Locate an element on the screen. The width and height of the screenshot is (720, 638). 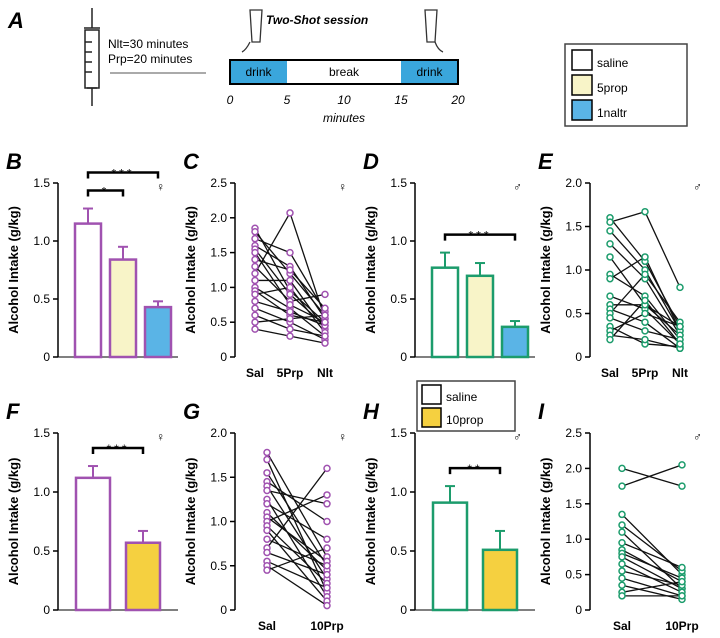
panel-label: H is located at coordinates (371, 411).